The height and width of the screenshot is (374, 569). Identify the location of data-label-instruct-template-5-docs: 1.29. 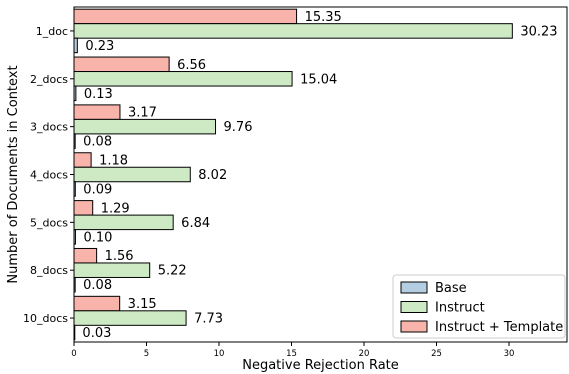
(115, 208).